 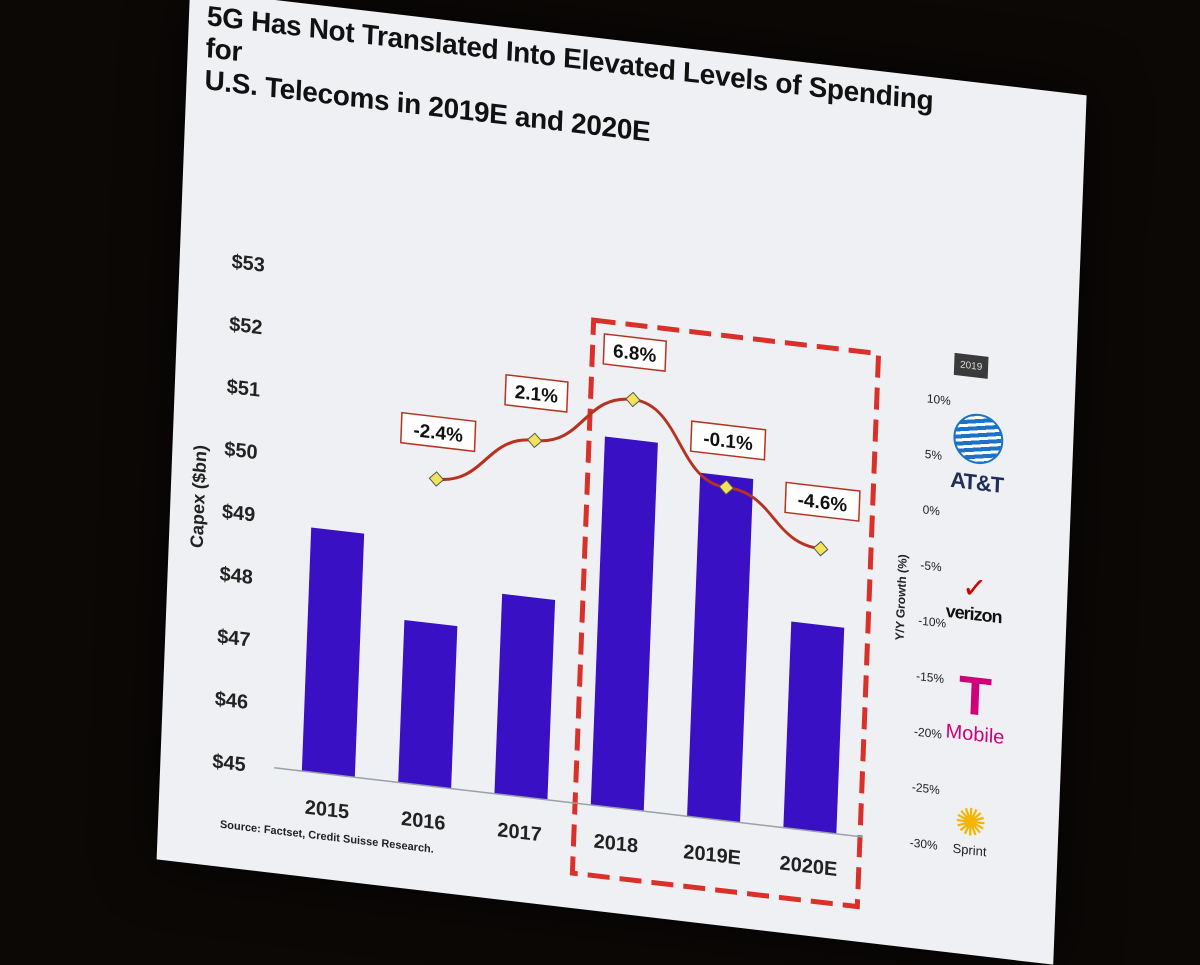 What do you see at coordinates (928, 732) in the screenshot?
I see `y2-tick-label: -20%` at bounding box center [928, 732].